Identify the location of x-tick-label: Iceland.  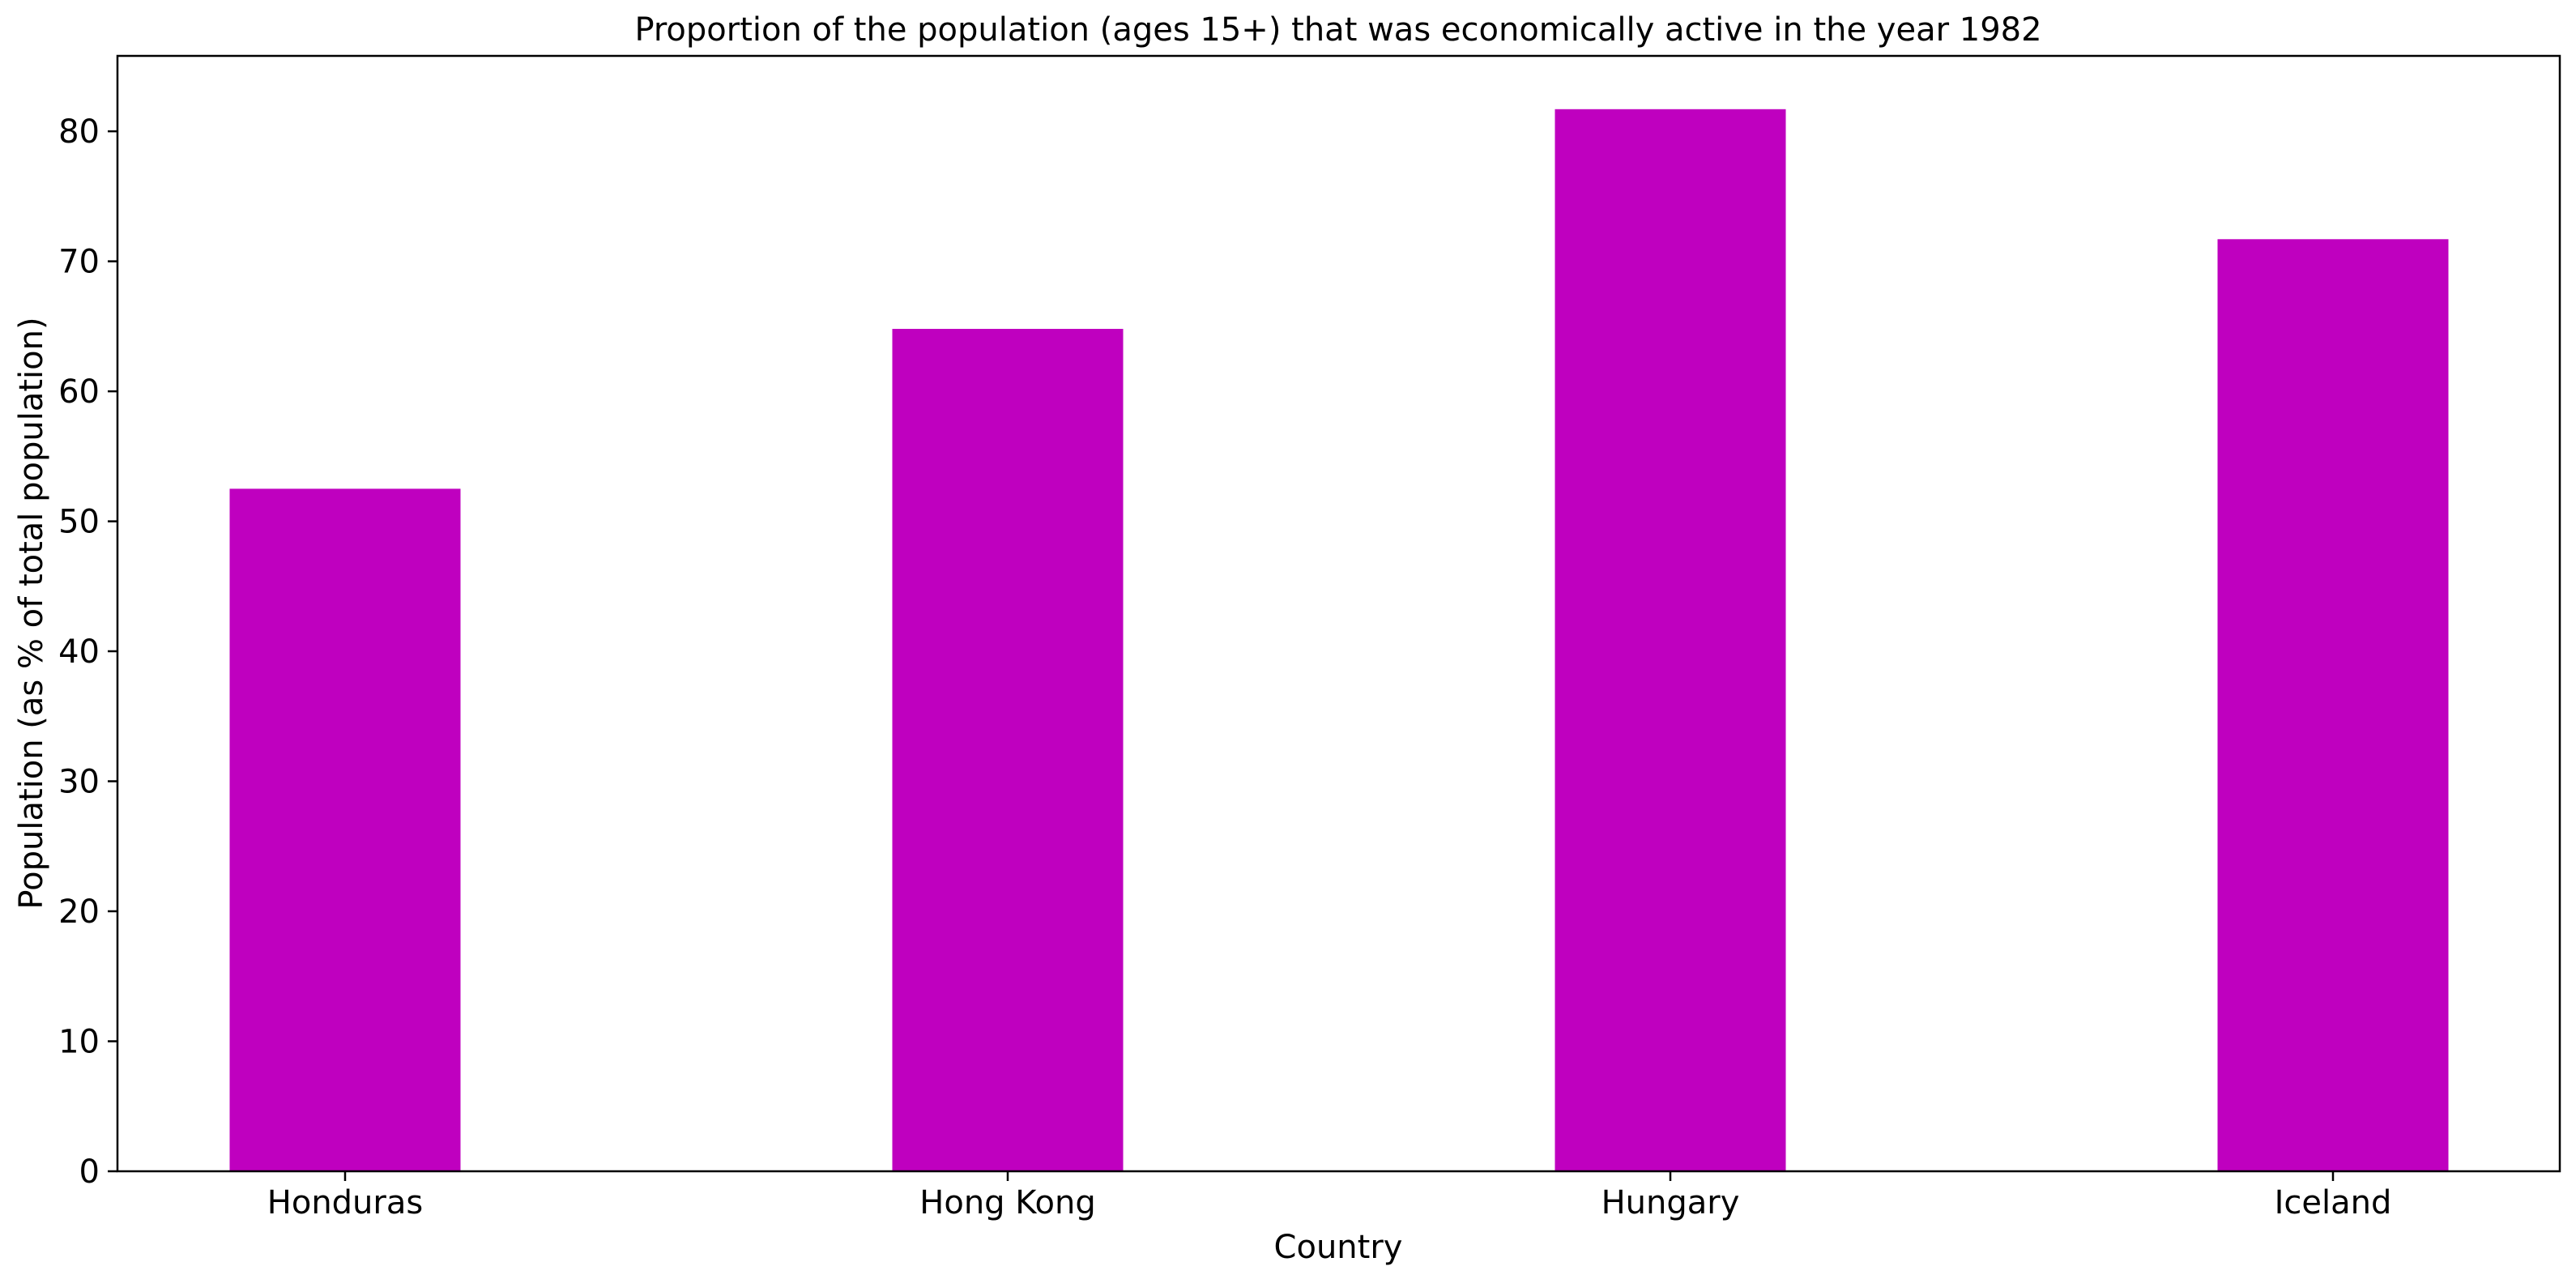
(2333, 1202).